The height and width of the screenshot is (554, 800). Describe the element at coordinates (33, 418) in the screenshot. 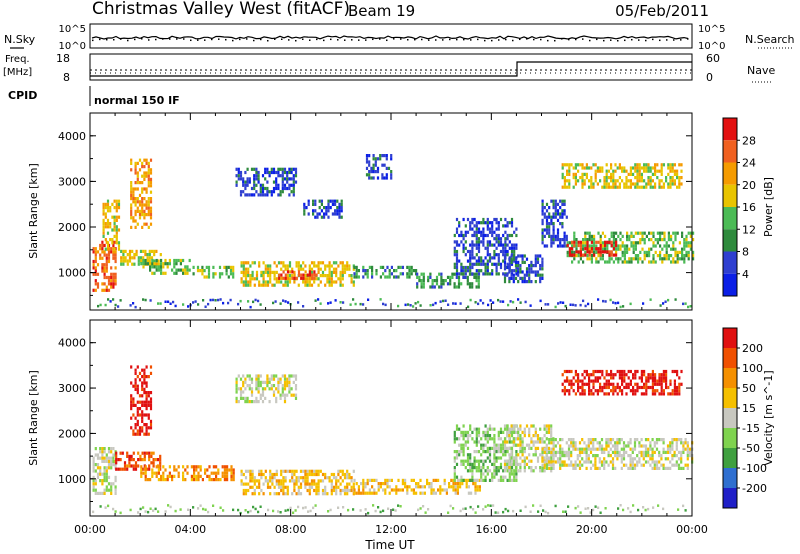

I see `range-axis-label-velocity: Slant Range [km]` at that location.